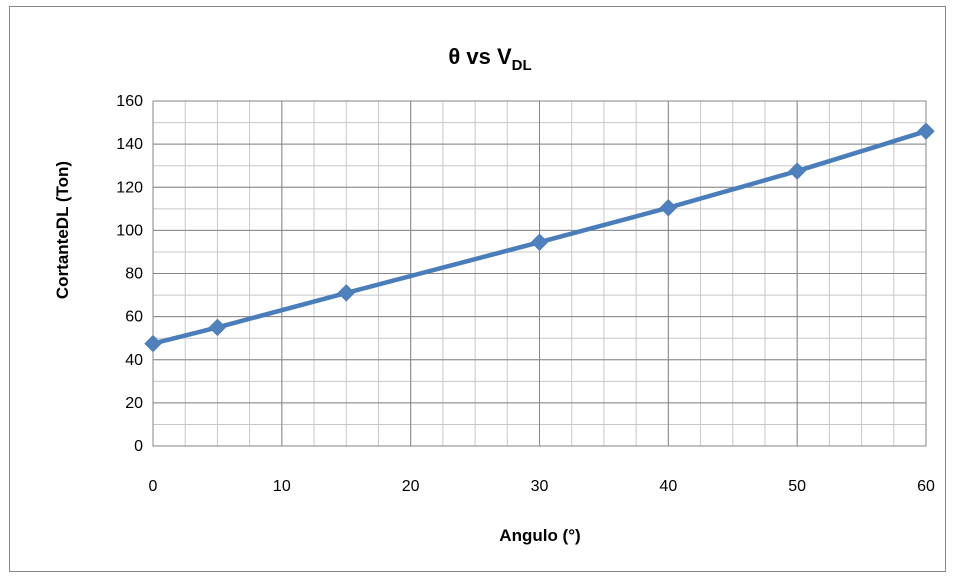 The height and width of the screenshot is (578, 956). Describe the element at coordinates (153, 486) in the screenshot. I see `x-tick-label: 0` at that location.